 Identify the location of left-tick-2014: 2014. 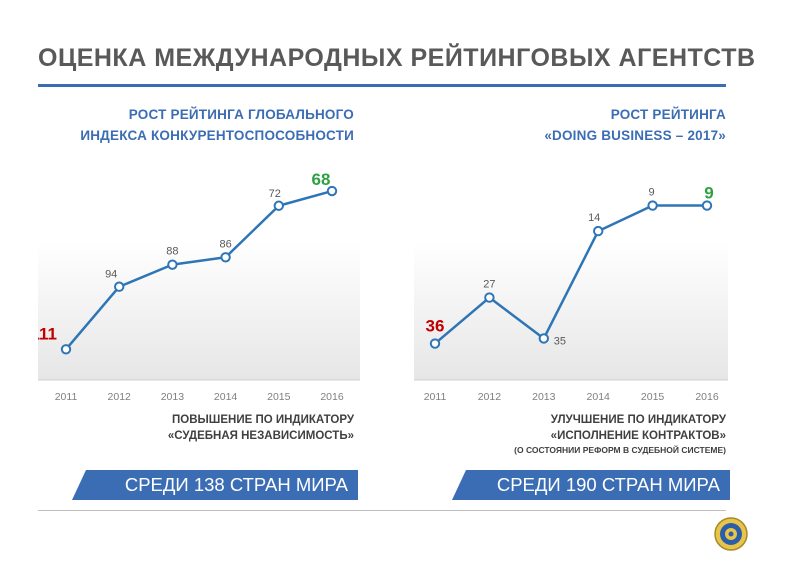
(226, 397).